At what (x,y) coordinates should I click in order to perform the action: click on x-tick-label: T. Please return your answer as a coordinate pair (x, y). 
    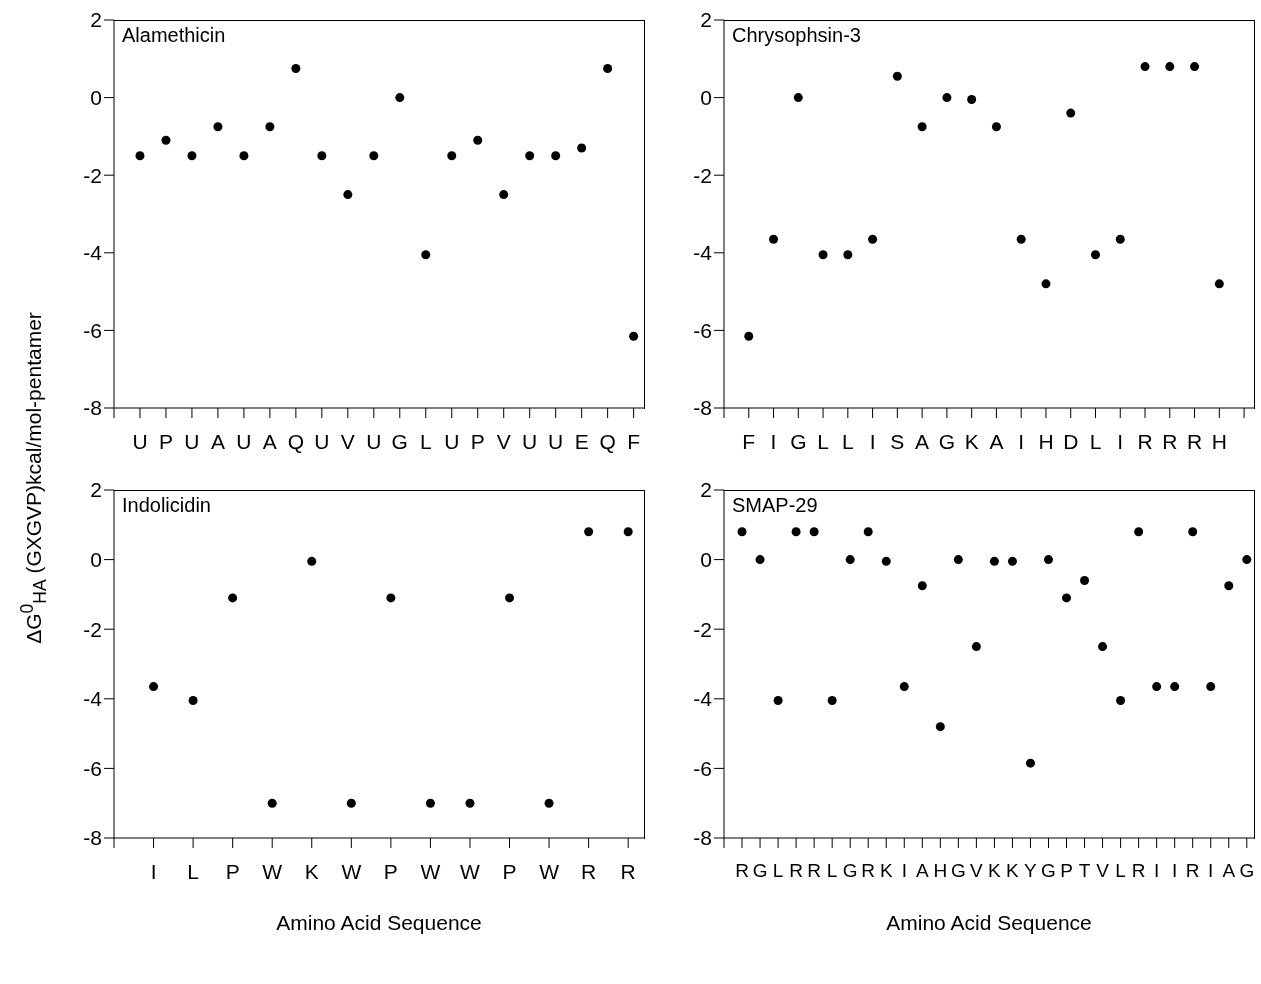
    Looking at the image, I should click on (1084, 871).